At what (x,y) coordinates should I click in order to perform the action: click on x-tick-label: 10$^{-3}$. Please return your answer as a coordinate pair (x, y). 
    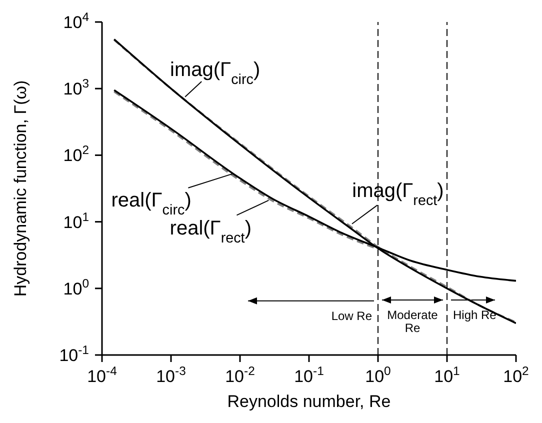
    Looking at the image, I should click on (171, 375).